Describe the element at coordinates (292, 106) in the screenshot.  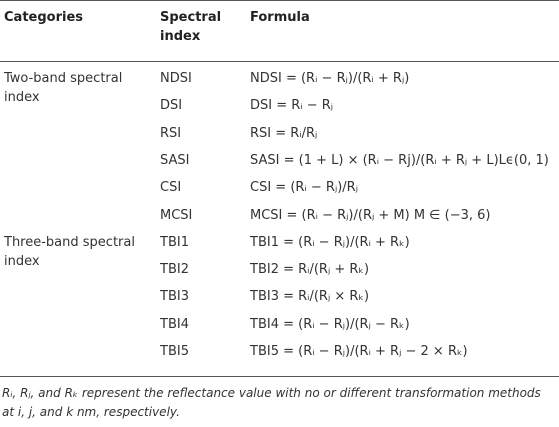
I see `formula: DSI = Rᵢ − Rⱼ` at that location.